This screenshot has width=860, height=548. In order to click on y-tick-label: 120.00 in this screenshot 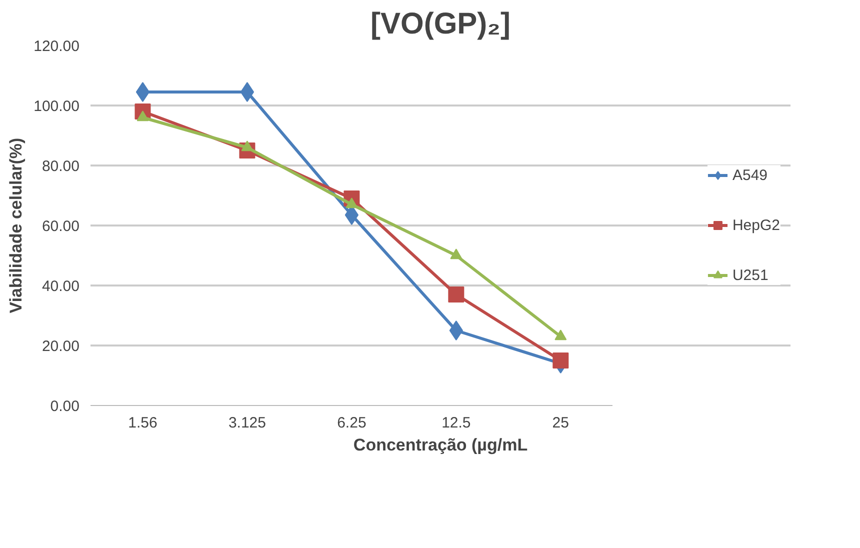, I will do `click(57, 46)`.